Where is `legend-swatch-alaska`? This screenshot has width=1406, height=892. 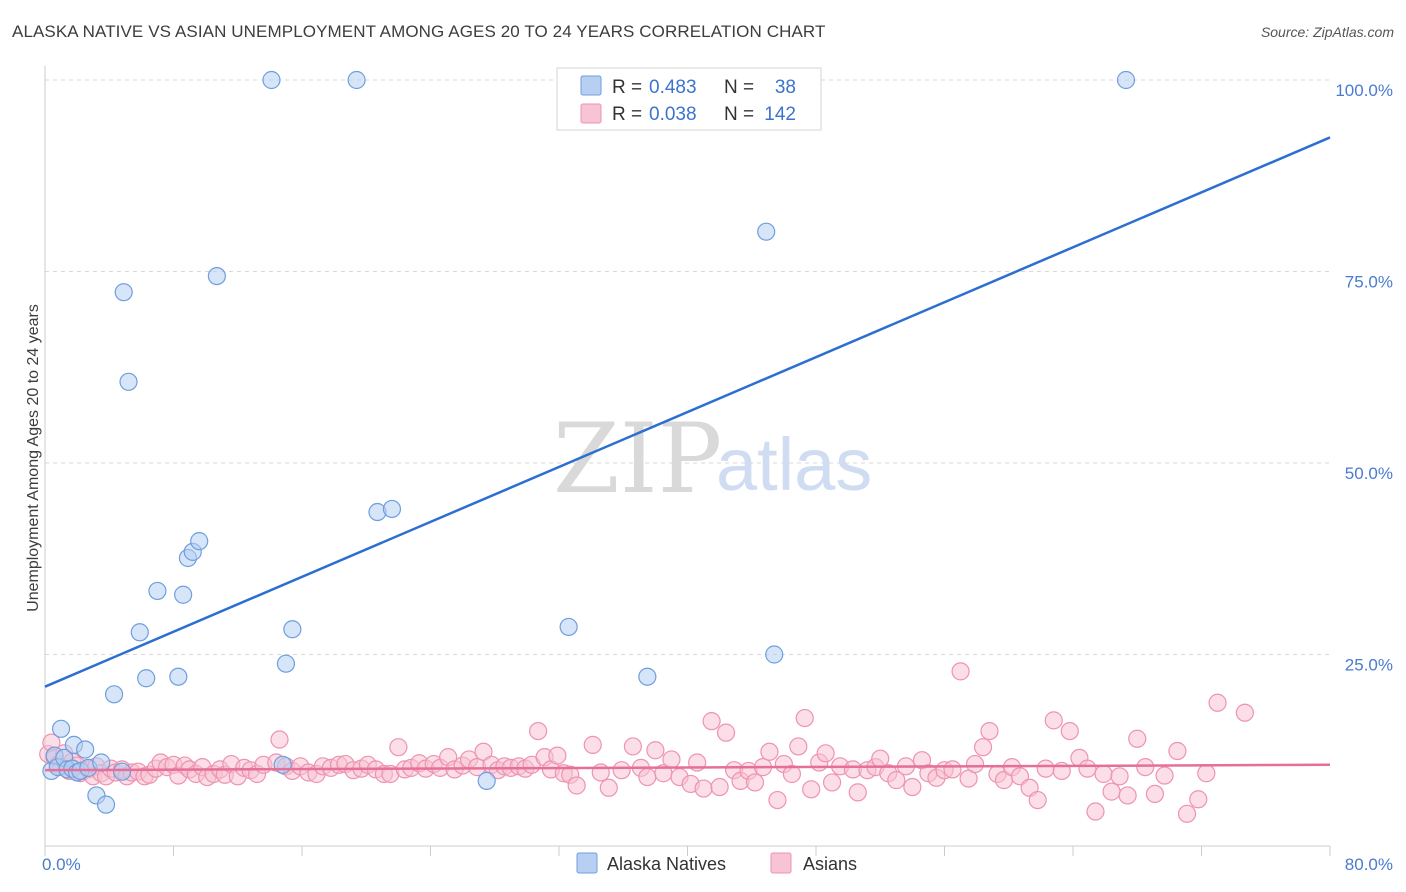
legend-swatch-alaska is located at coordinates (591, 85).